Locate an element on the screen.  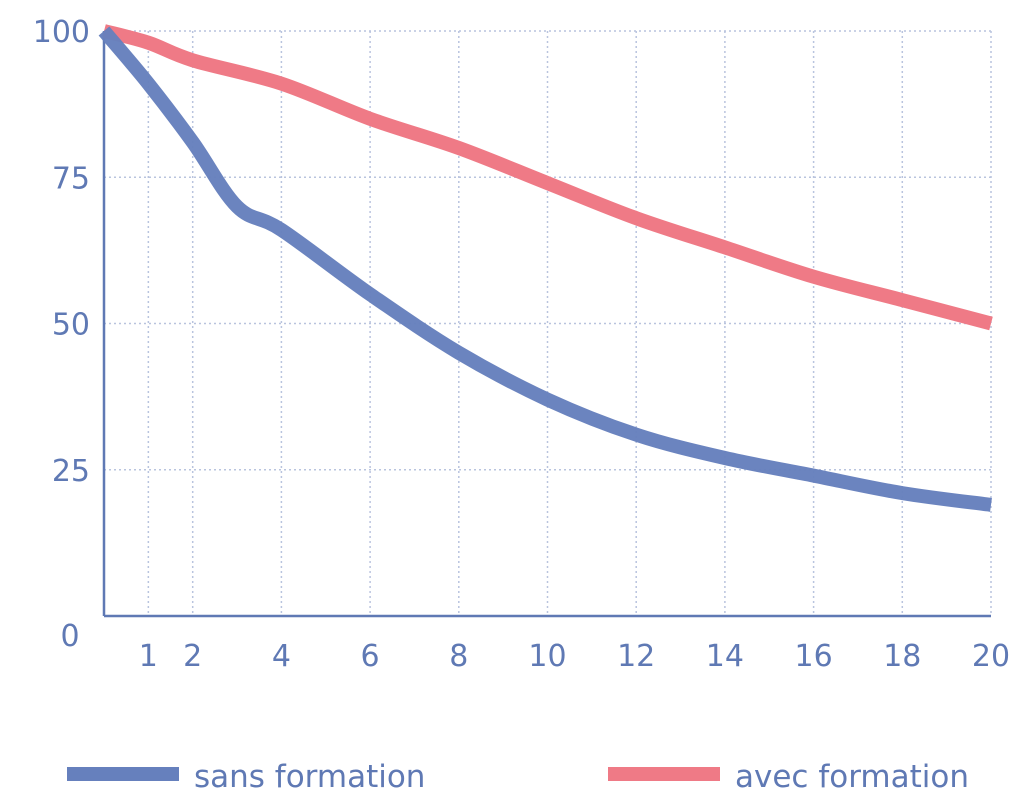
y-tick-label: 100 is located at coordinates (61, 32).